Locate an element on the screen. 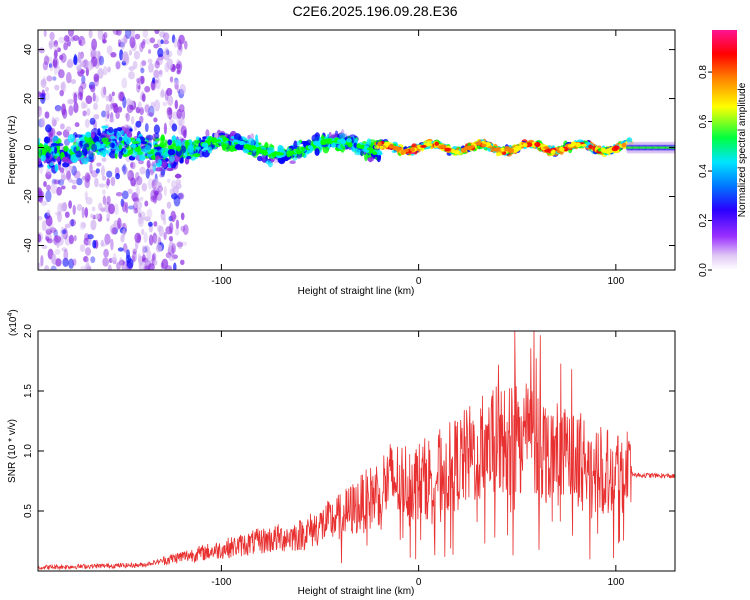 This screenshot has width=750, height=600. y-tick-label: 1.5 is located at coordinates (28, 391).